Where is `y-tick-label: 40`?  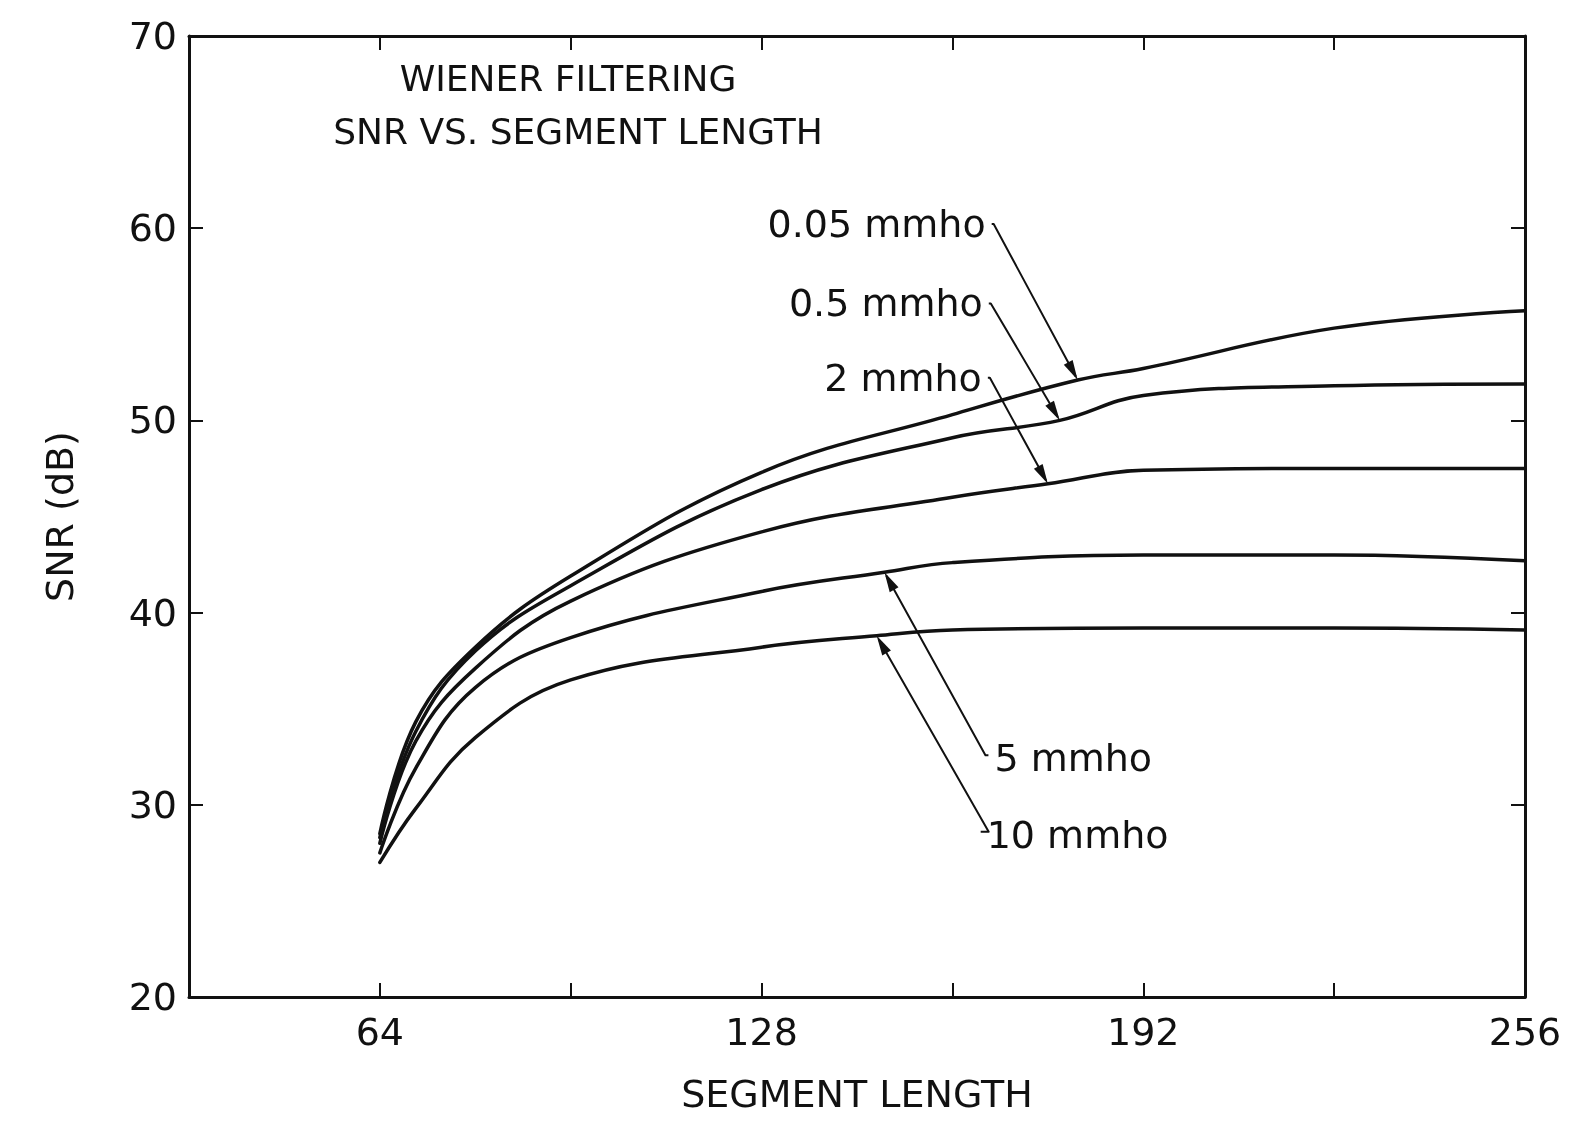
y-tick-label: 40 is located at coordinates (152, 612).